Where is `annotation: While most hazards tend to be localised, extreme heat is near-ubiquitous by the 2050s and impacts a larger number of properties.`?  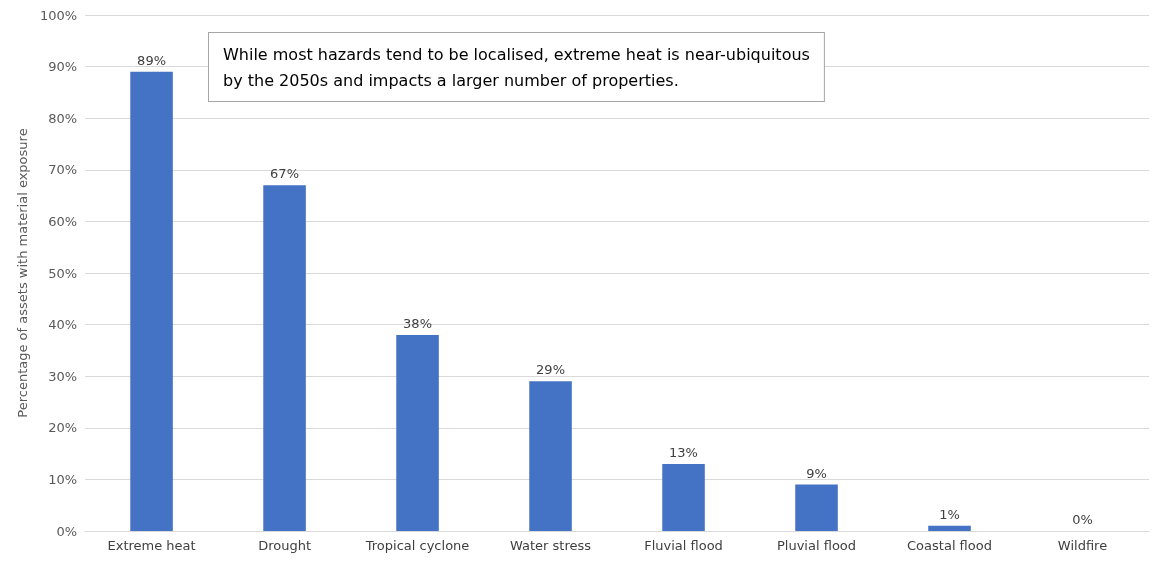
annotation: While most hazards tend to be localised, extreme heat is near-ubiquitous by the 2050s and impacts a larger number of properties. is located at coordinates (516, 67).